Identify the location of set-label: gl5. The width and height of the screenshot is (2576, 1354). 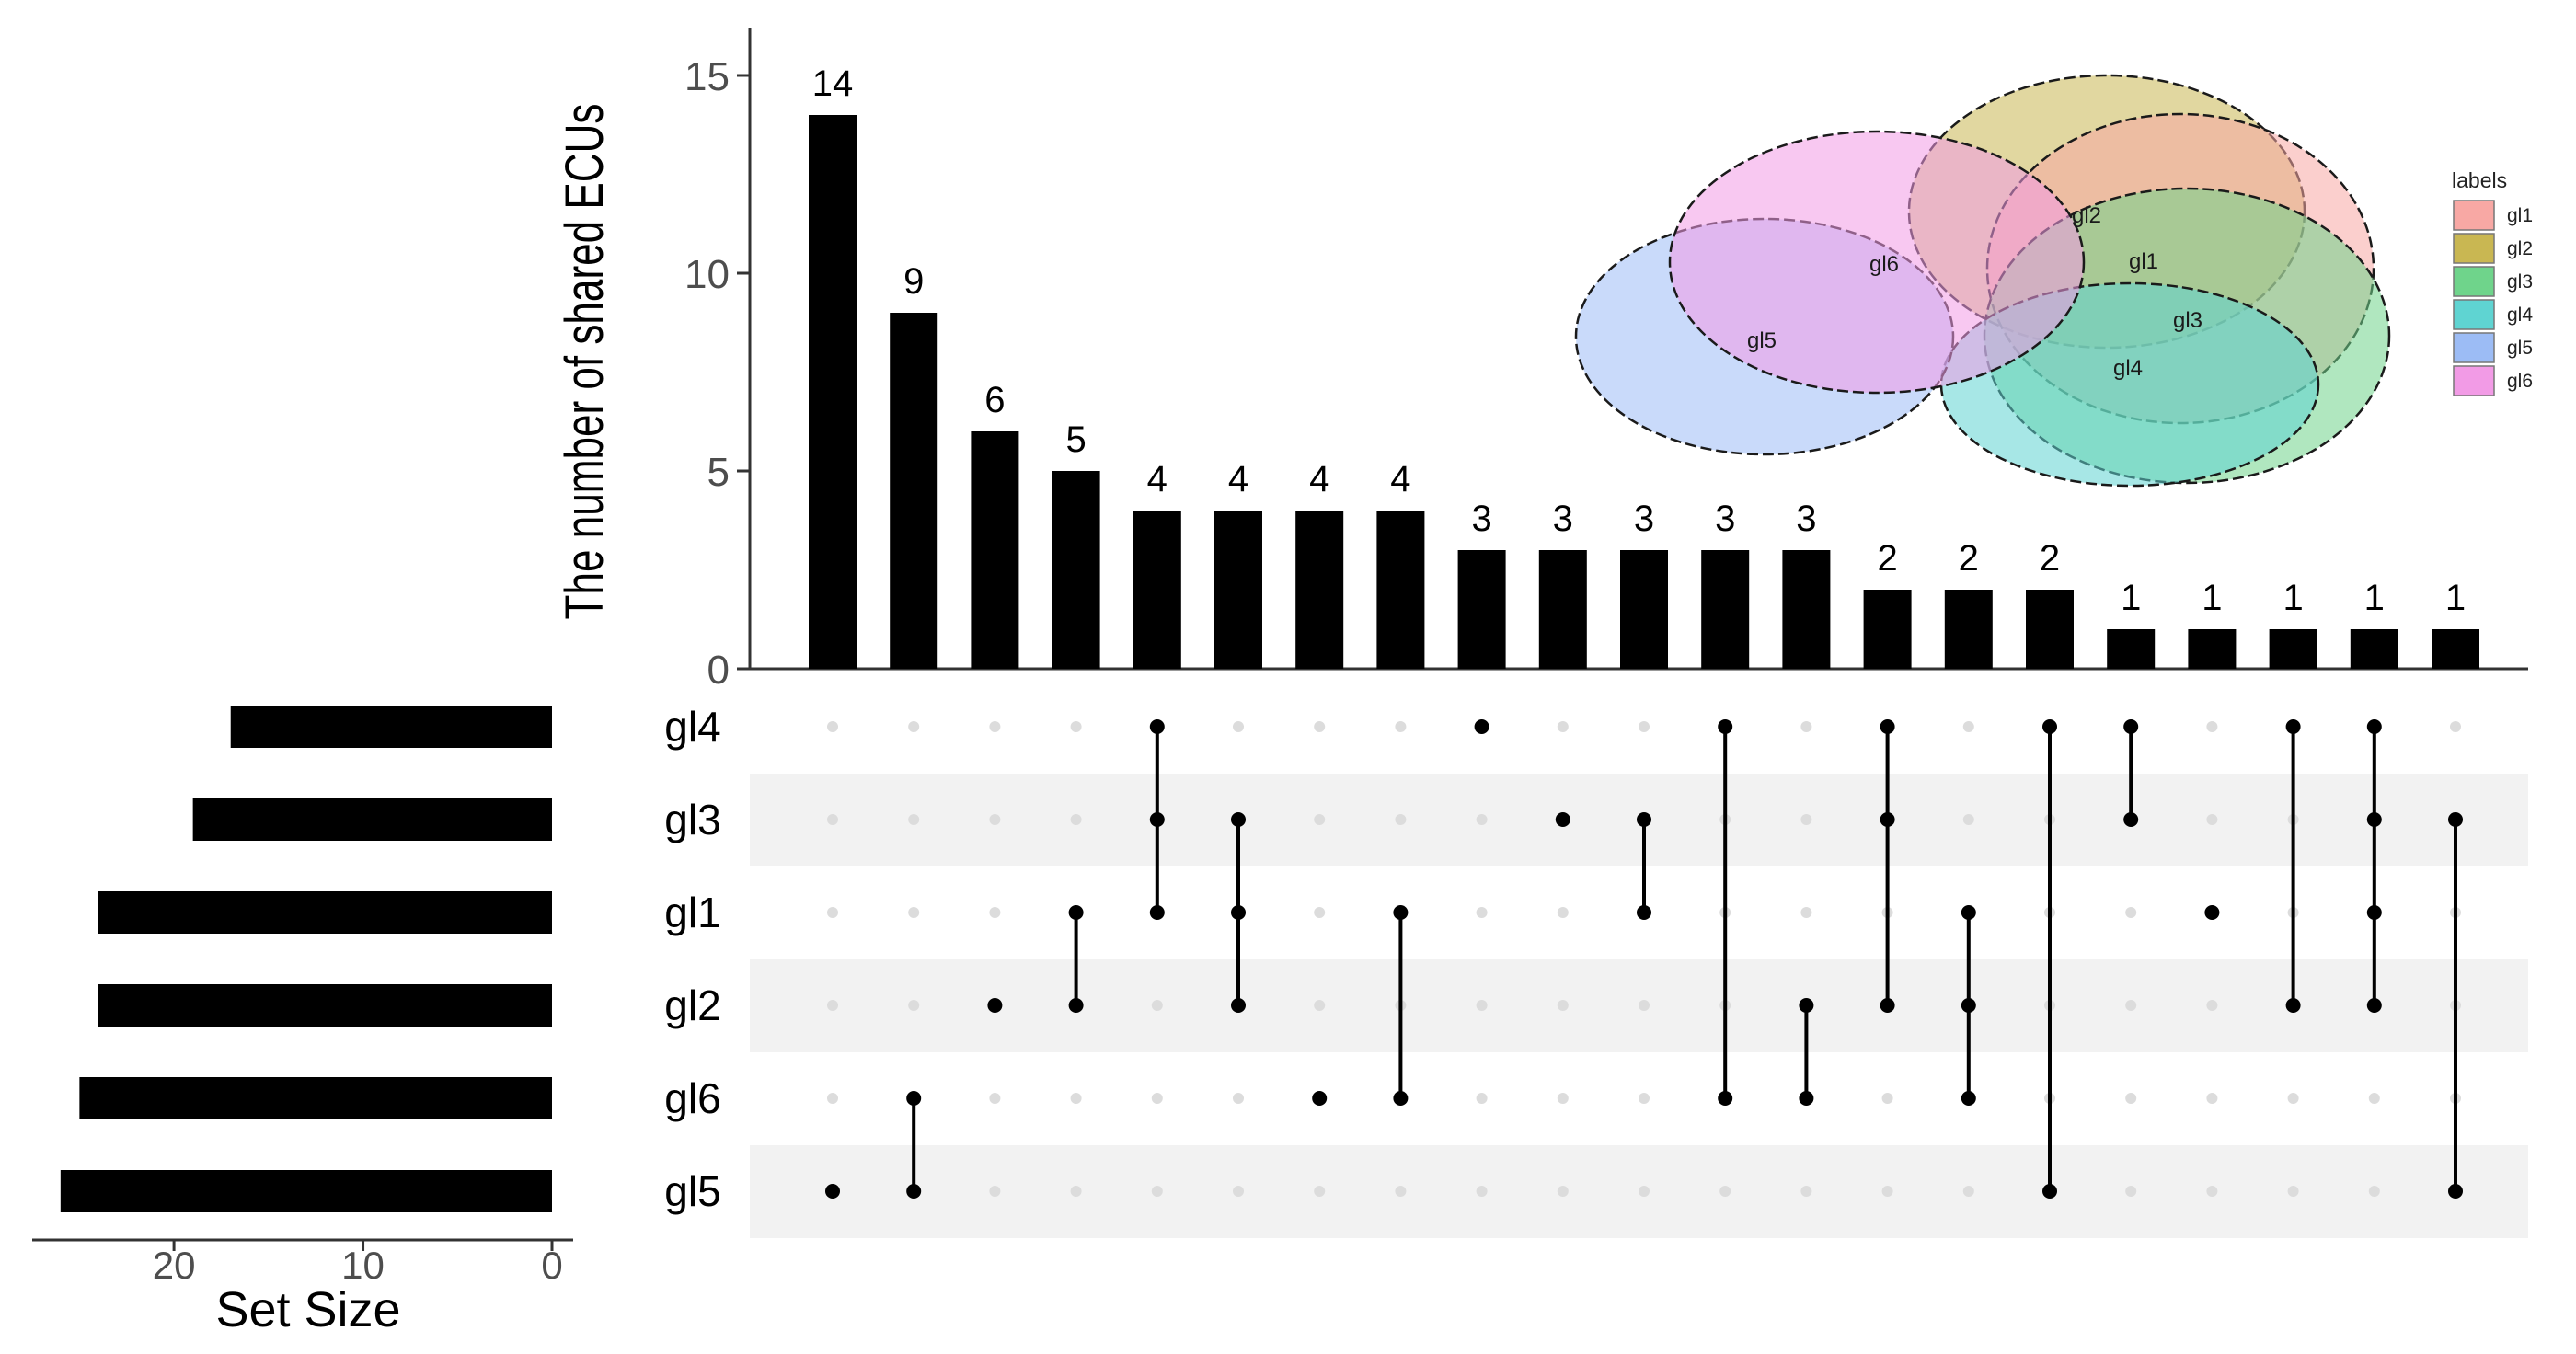
(692, 1191).